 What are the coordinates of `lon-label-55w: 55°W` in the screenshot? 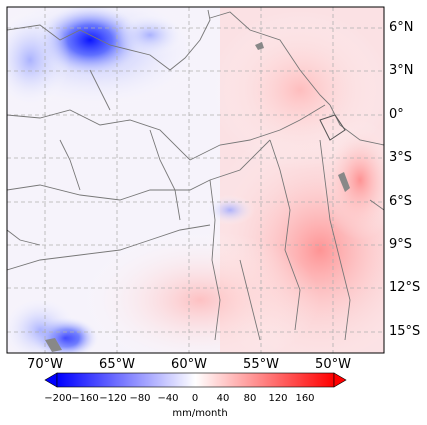 It's located at (261, 364).